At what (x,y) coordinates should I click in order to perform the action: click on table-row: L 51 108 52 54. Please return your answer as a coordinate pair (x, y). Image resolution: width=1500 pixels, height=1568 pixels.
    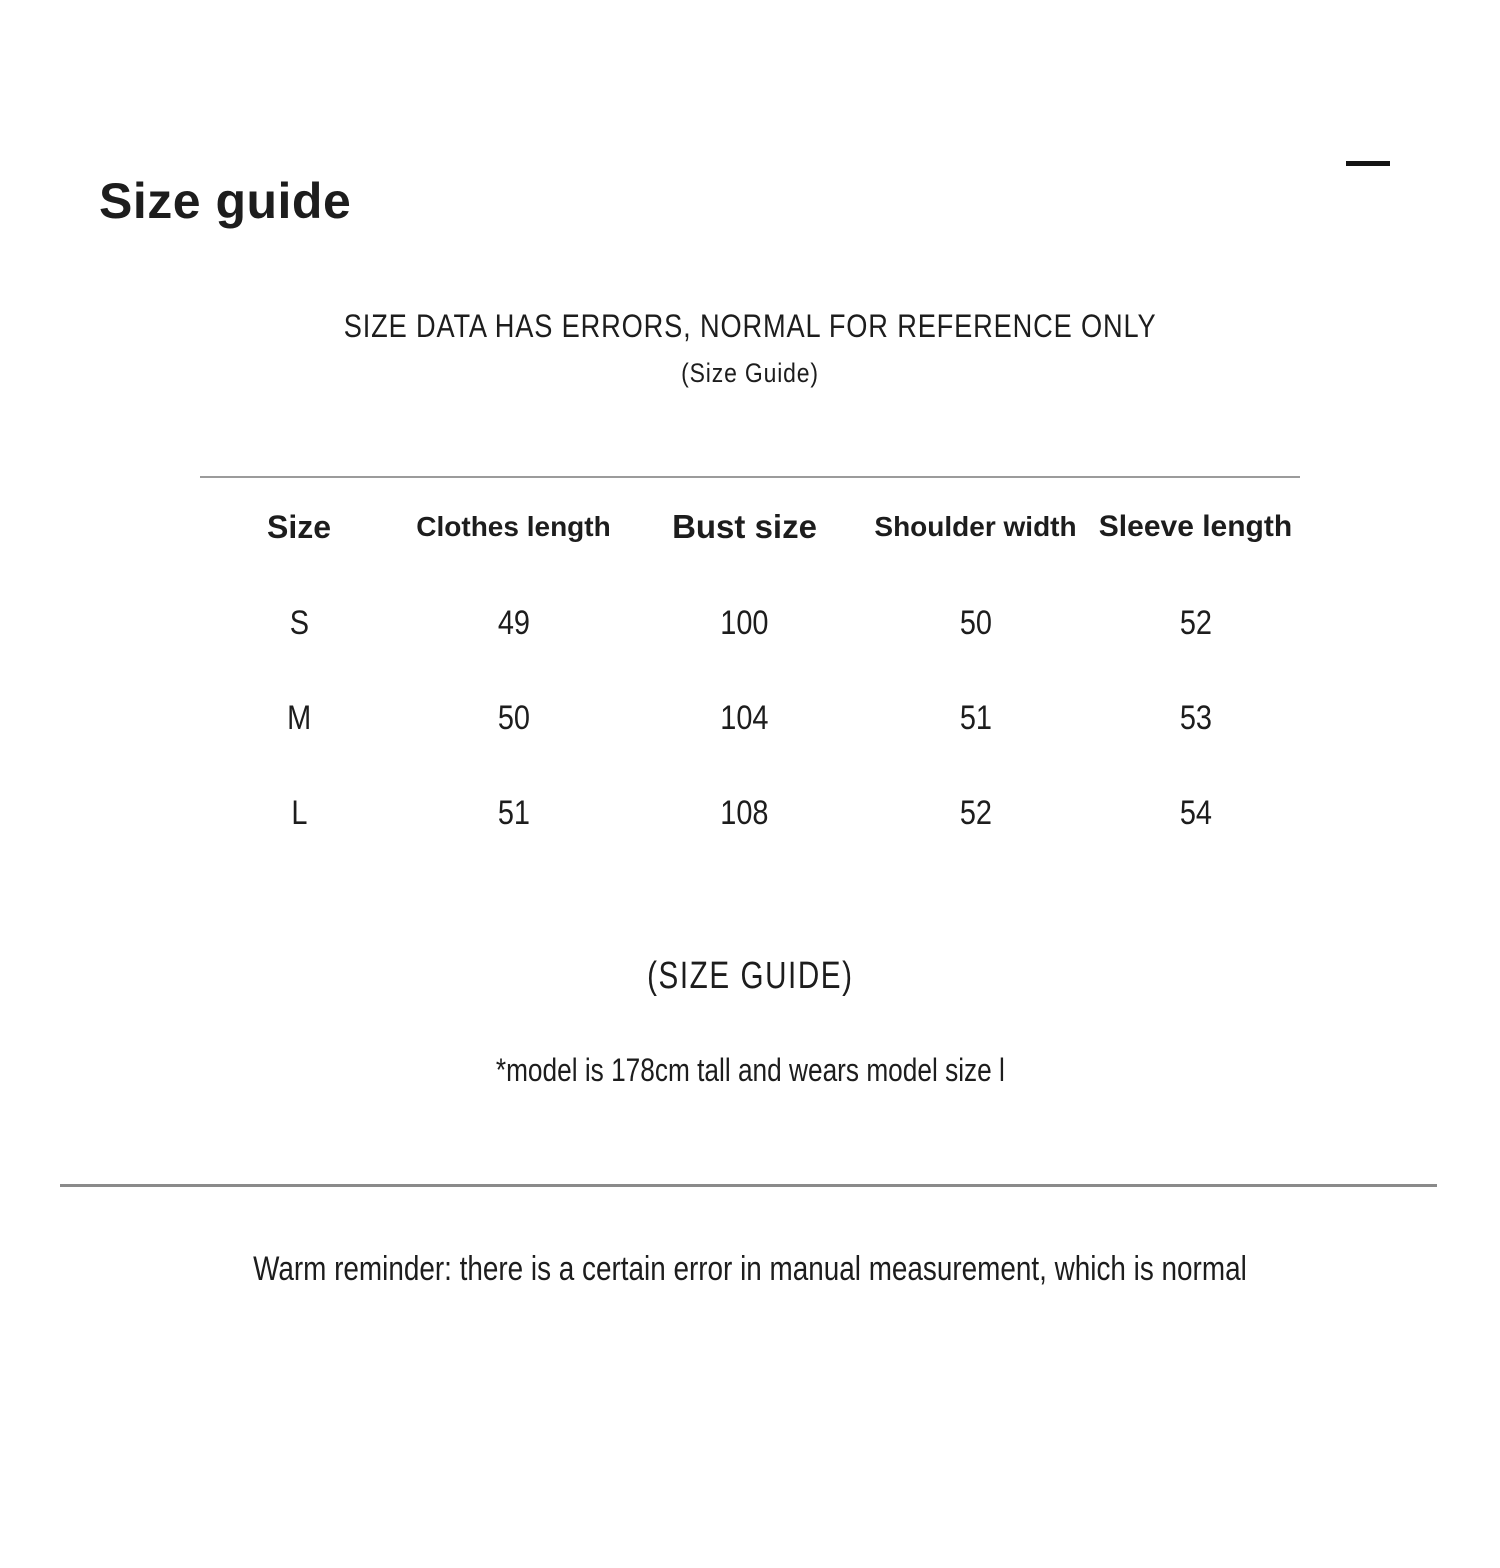
    Looking at the image, I should click on (750, 813).